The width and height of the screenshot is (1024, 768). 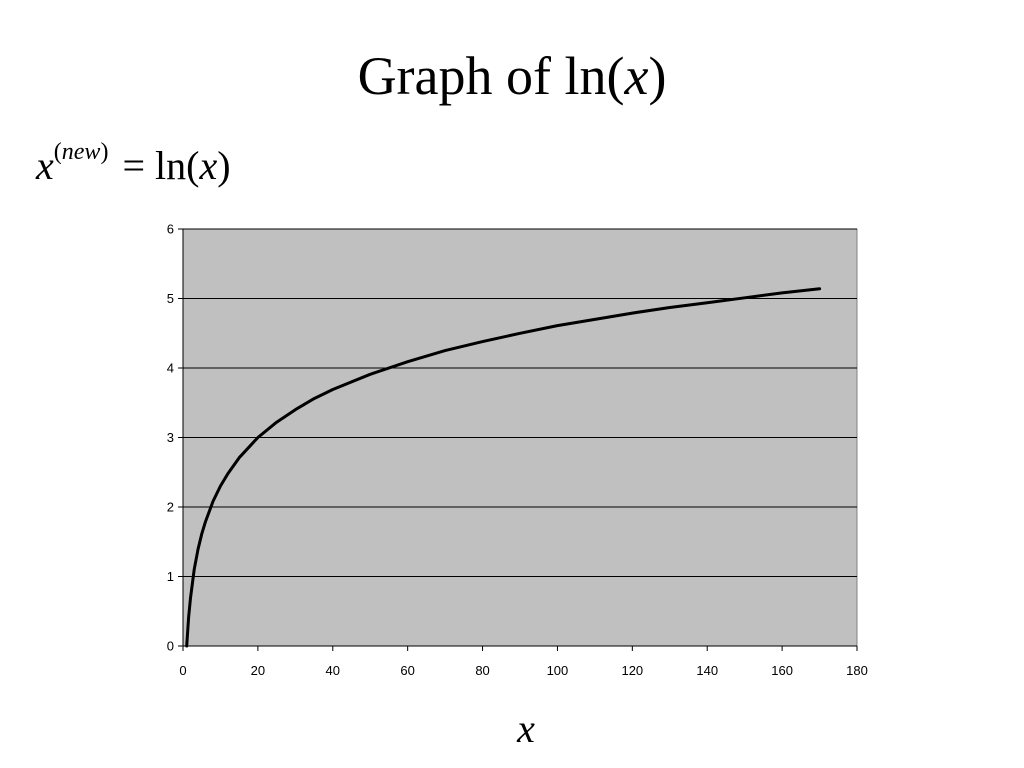 I want to click on x-tick-label: 60, so click(x=407, y=670).